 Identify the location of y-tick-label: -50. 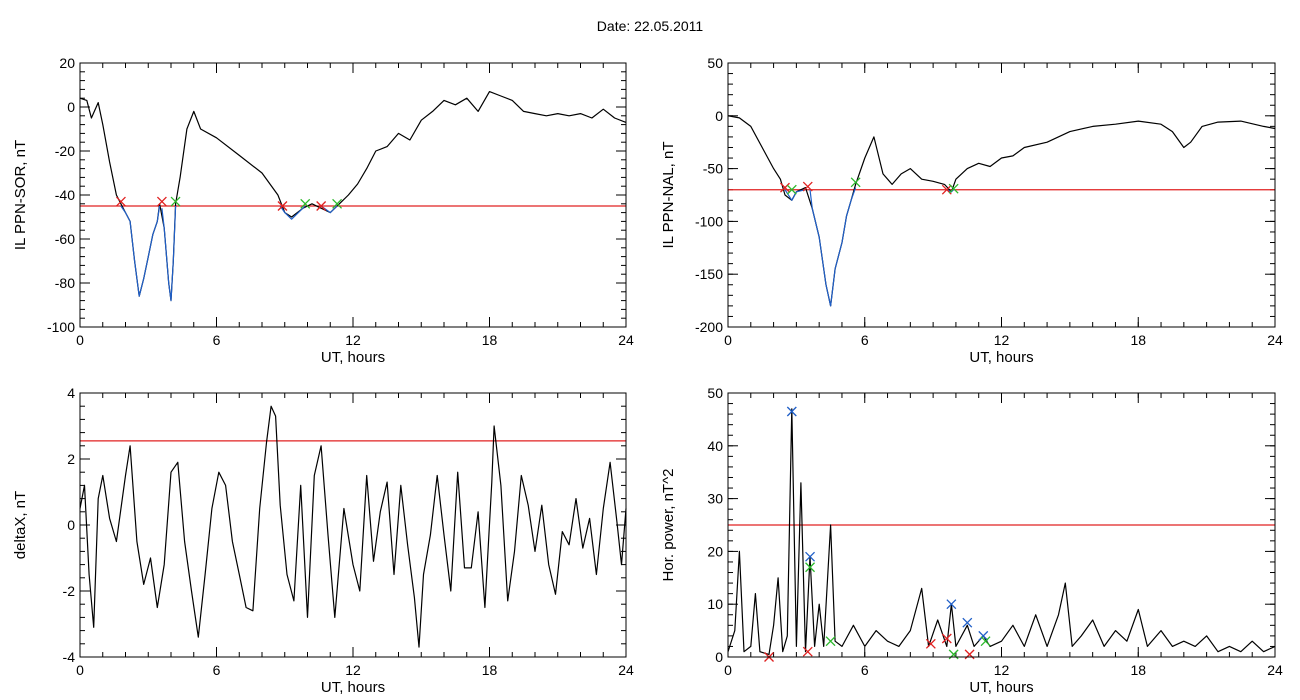
(713, 169).